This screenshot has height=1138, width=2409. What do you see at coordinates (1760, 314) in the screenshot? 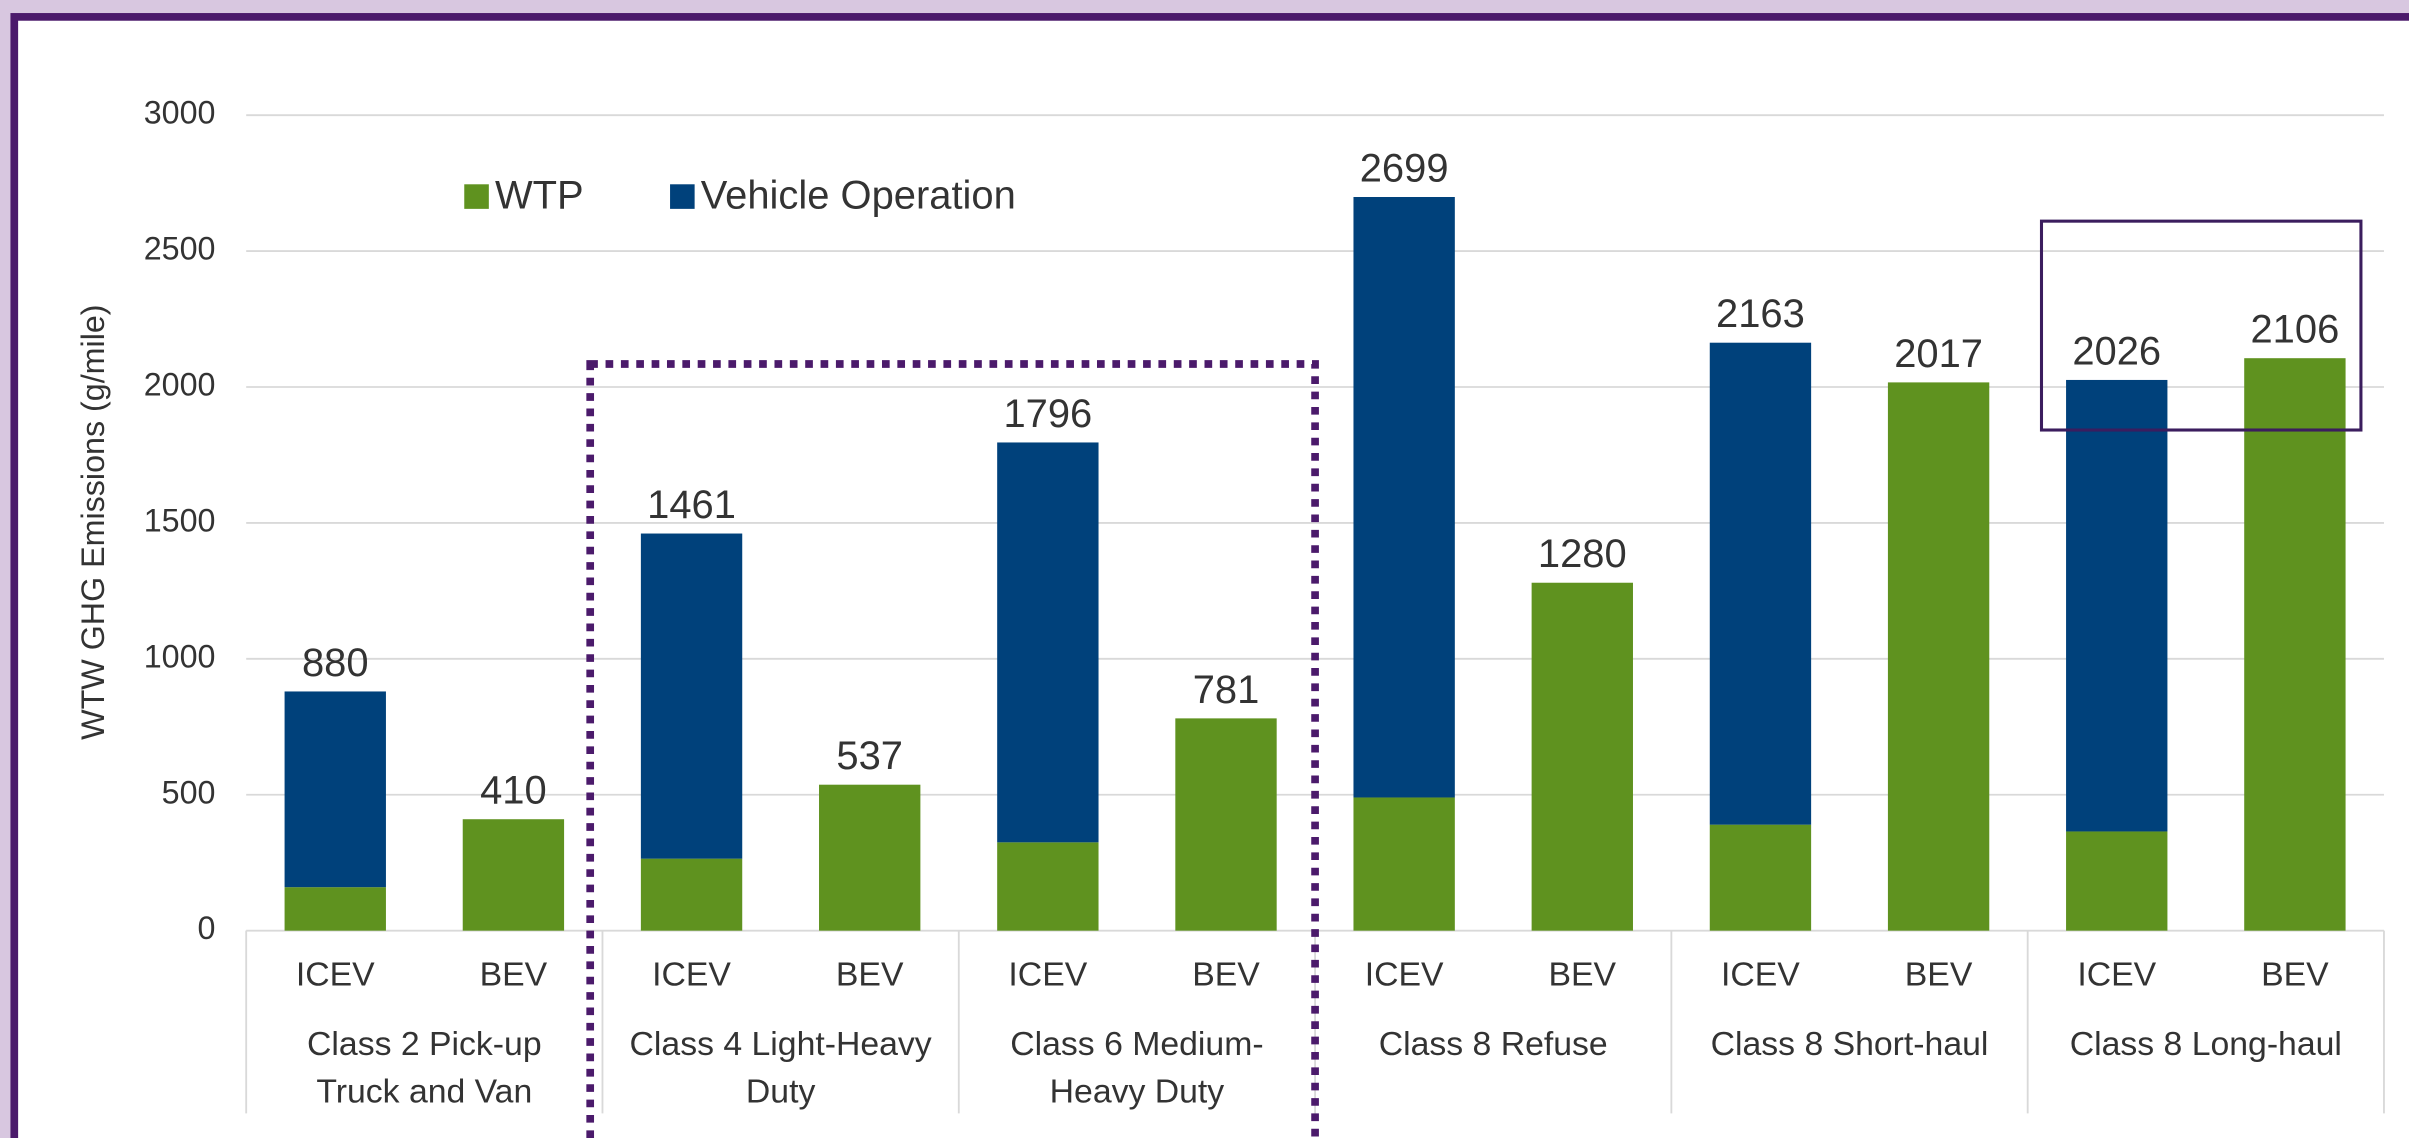
I see `total-label: 2163` at bounding box center [1760, 314].